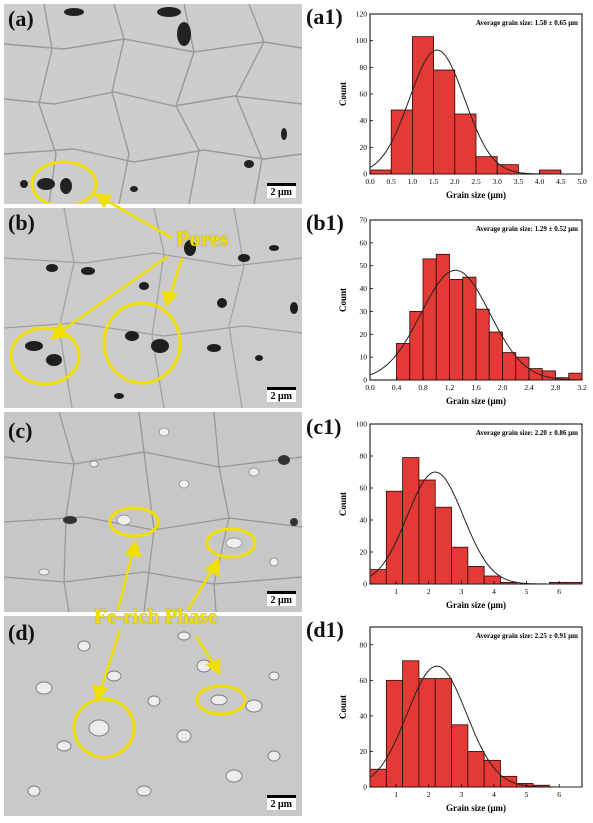 Image resolution: width=593 pixels, height=823 pixels. What do you see at coordinates (324, 426) in the screenshot?
I see `chart-label-c1: (c1)` at bounding box center [324, 426].